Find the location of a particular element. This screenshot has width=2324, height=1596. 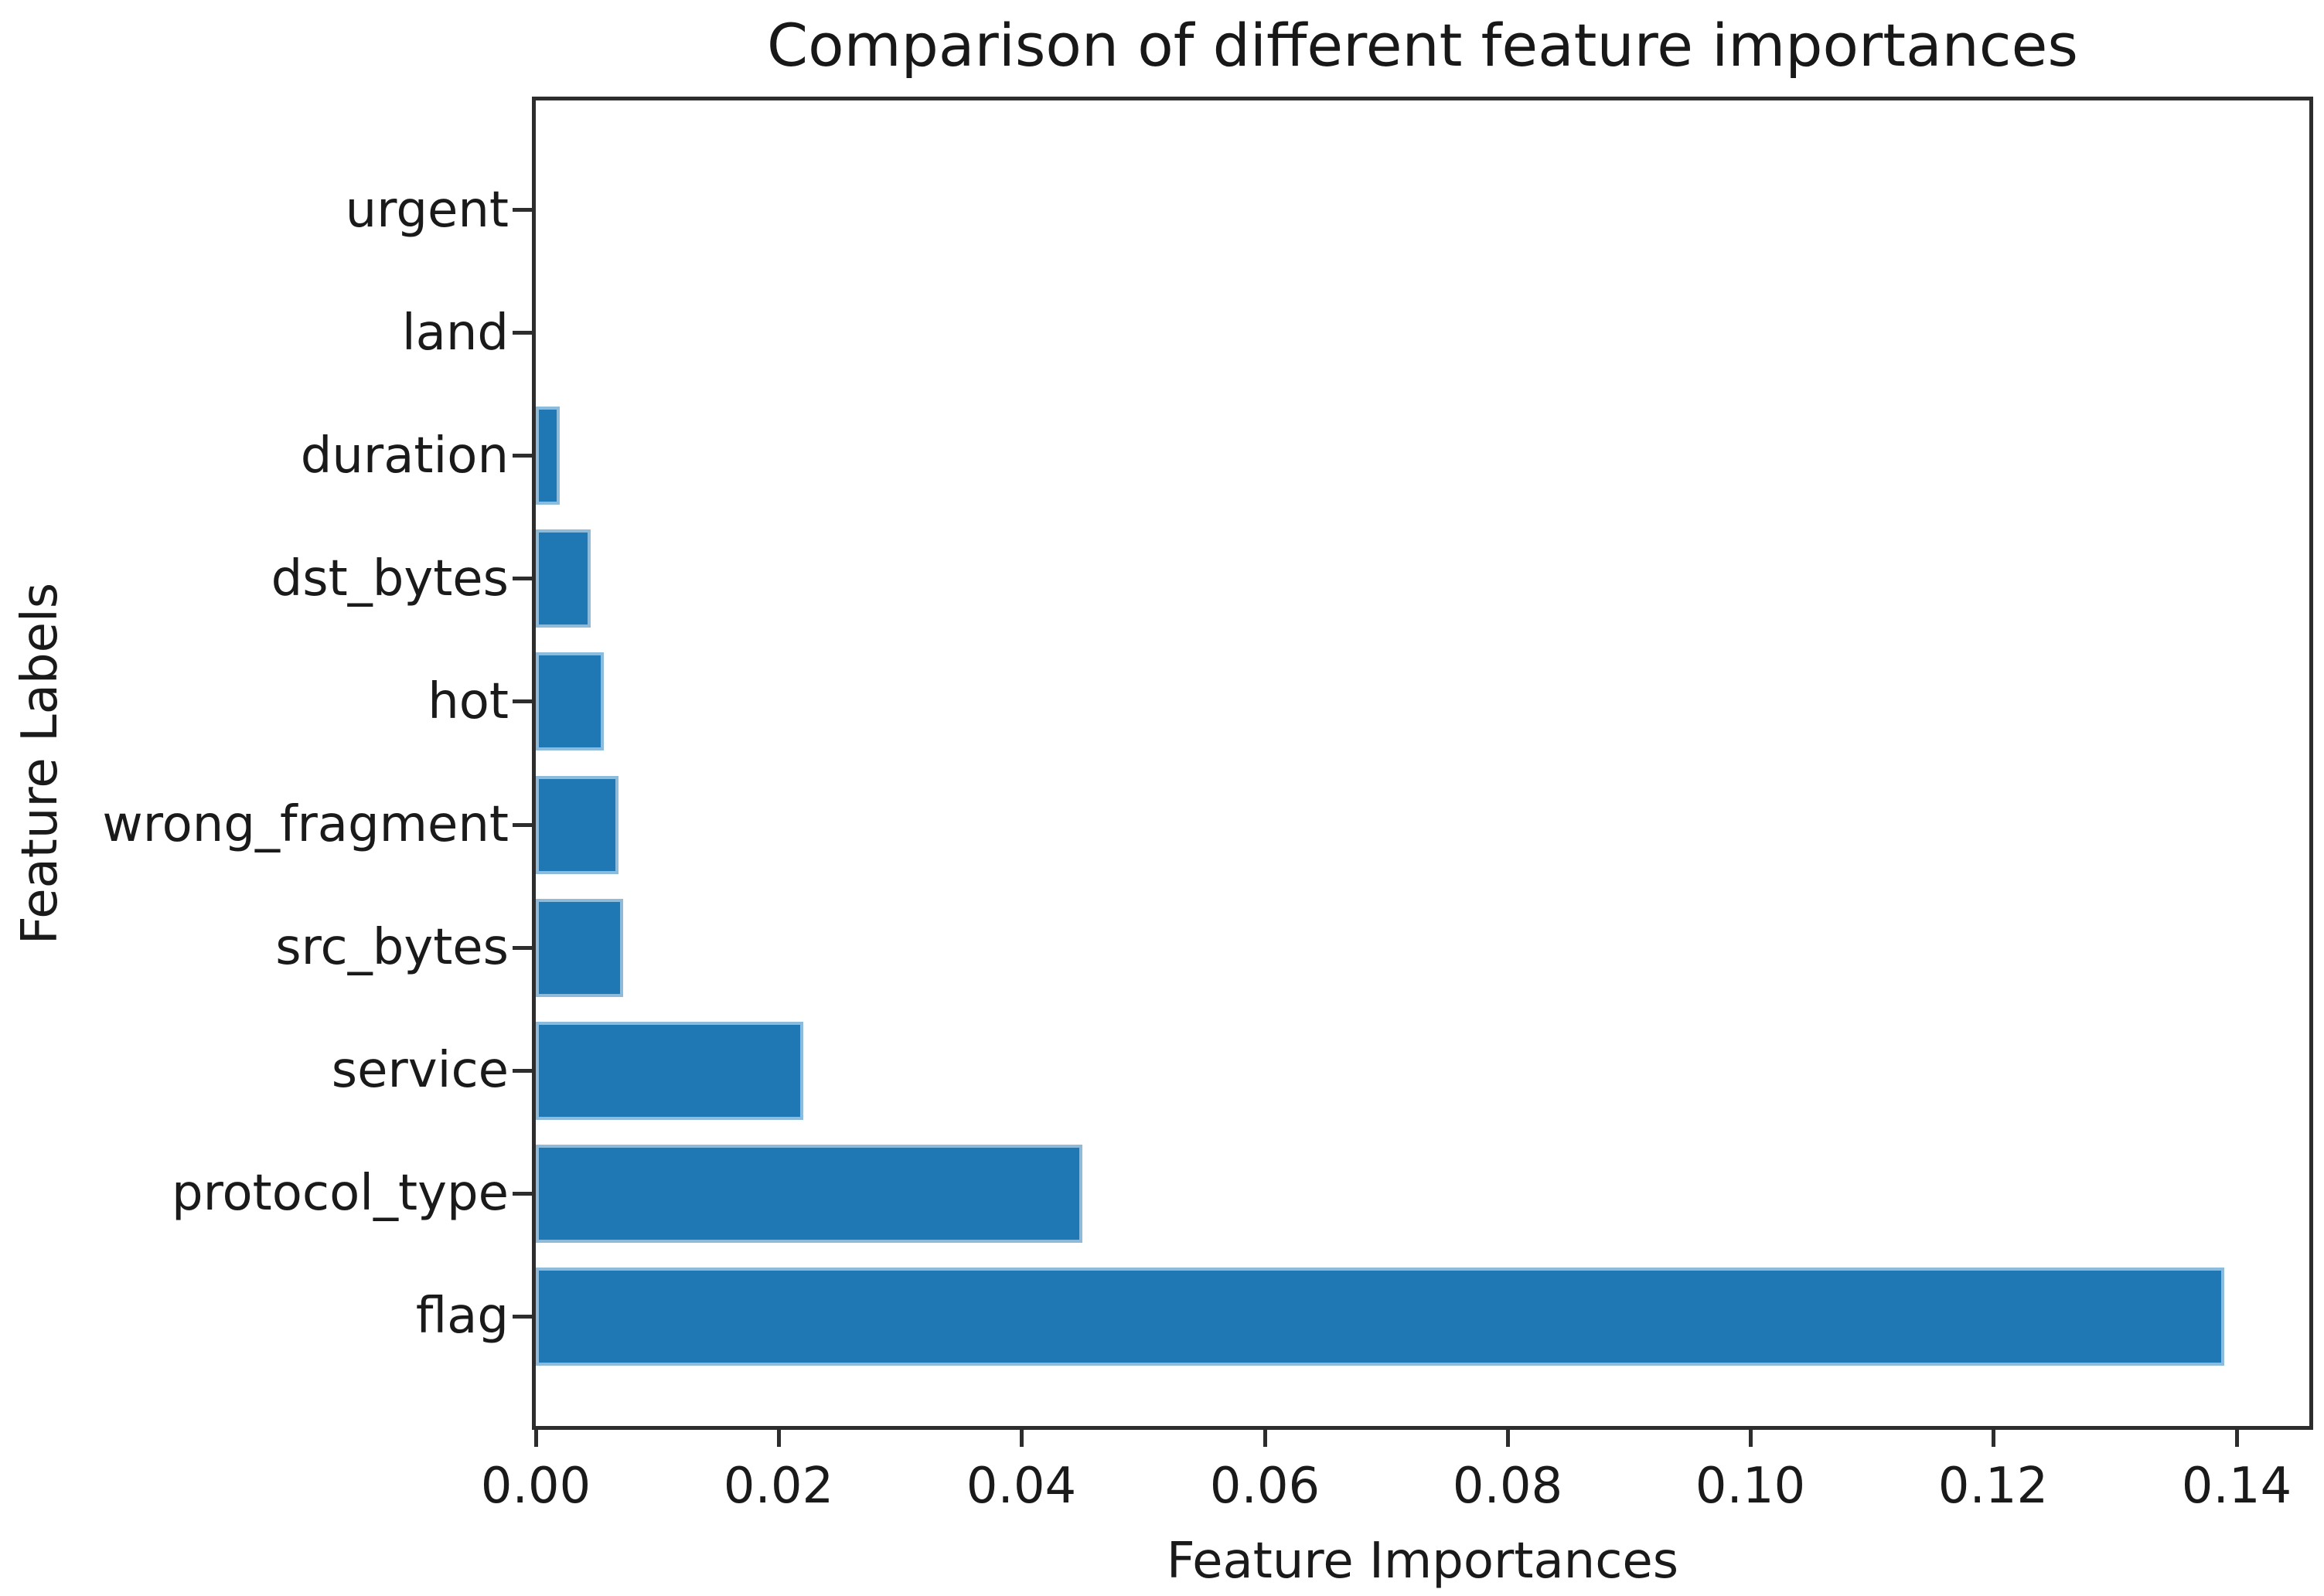

ytick-label-service: service is located at coordinates (420, 1070).